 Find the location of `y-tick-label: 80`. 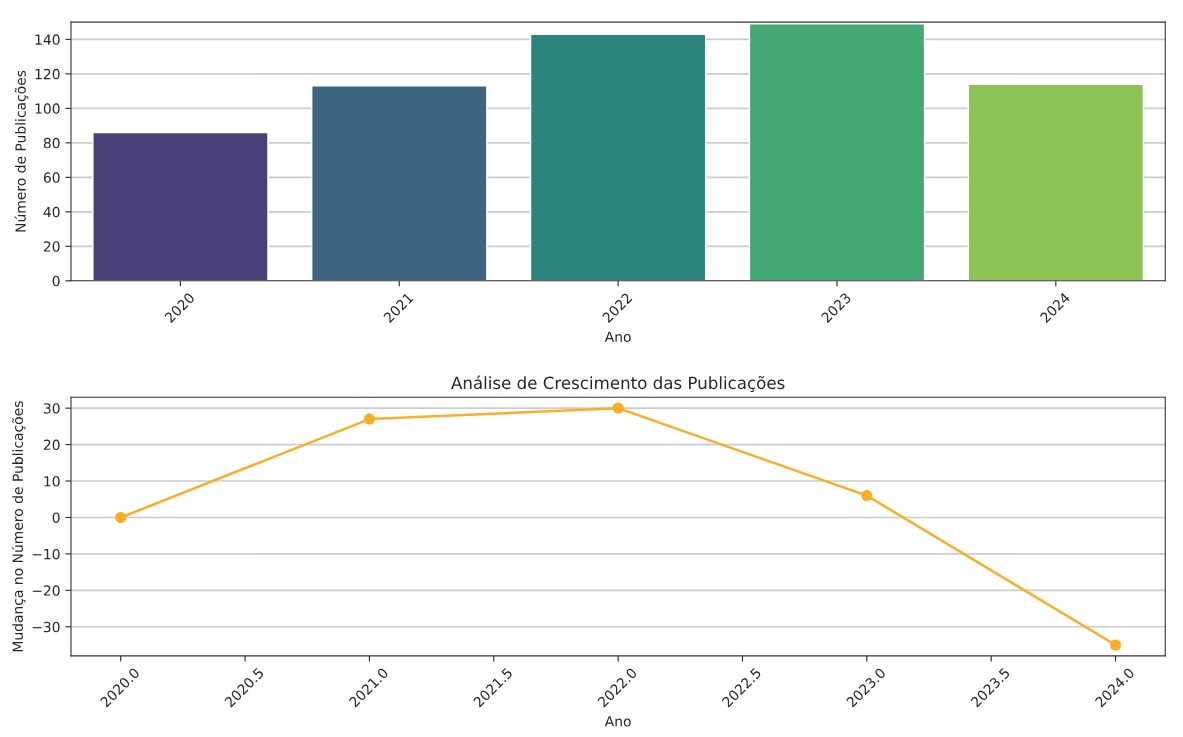

y-tick-label: 80 is located at coordinates (51, 143).